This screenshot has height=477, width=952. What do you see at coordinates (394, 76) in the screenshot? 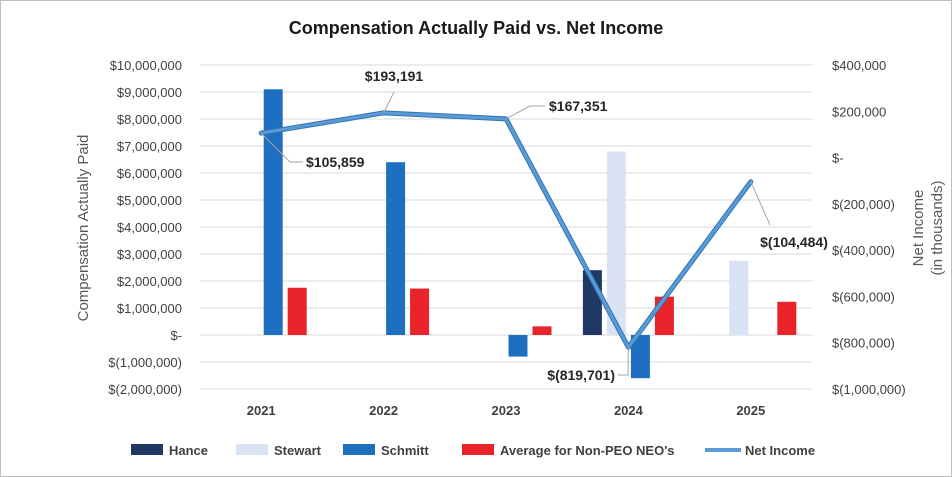
I see `net-income-data-label: $193,191` at bounding box center [394, 76].